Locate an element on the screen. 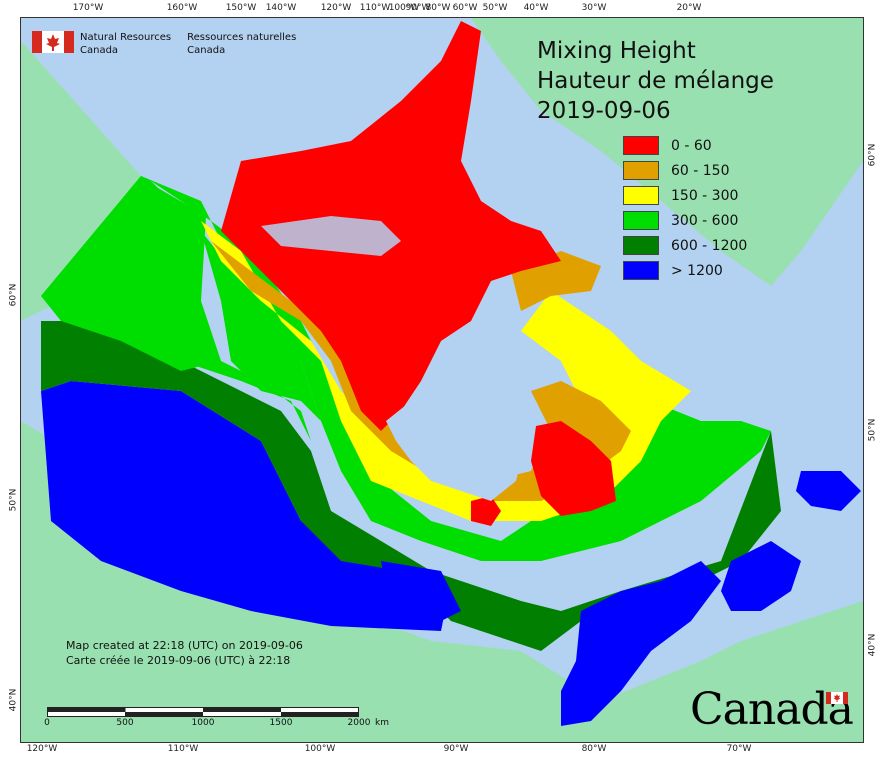 The height and width of the screenshot is (760, 880). legend-item: 150 - 300 is located at coordinates (685, 195).